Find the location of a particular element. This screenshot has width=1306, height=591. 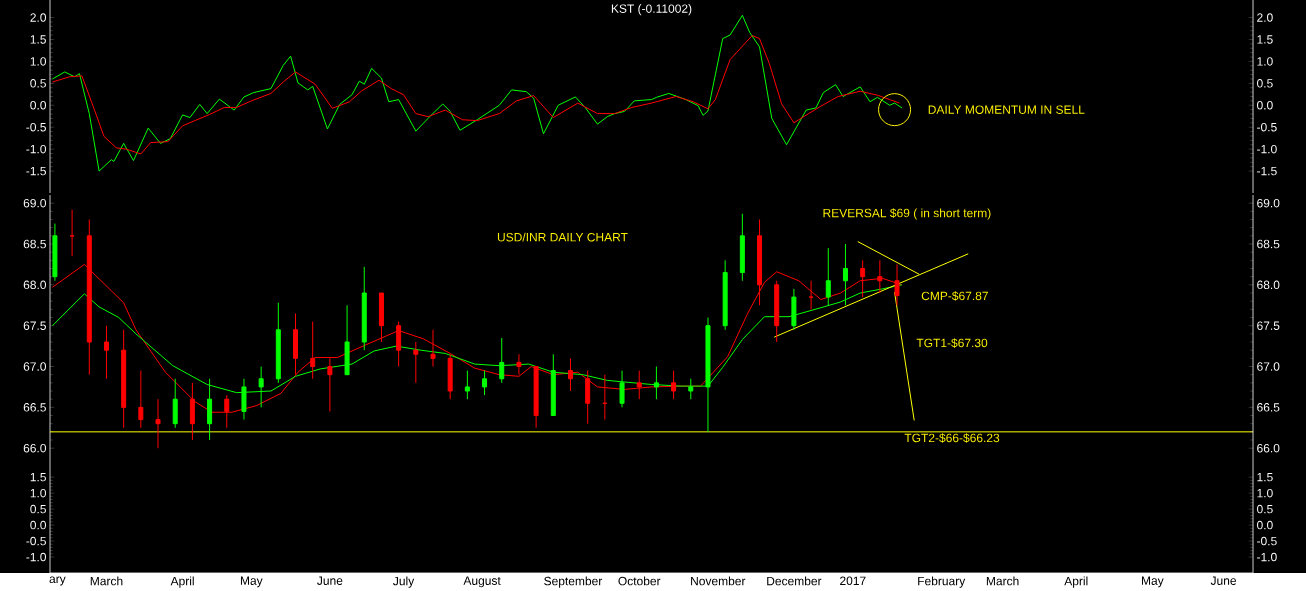

x-tick-label: August is located at coordinates (482, 582).